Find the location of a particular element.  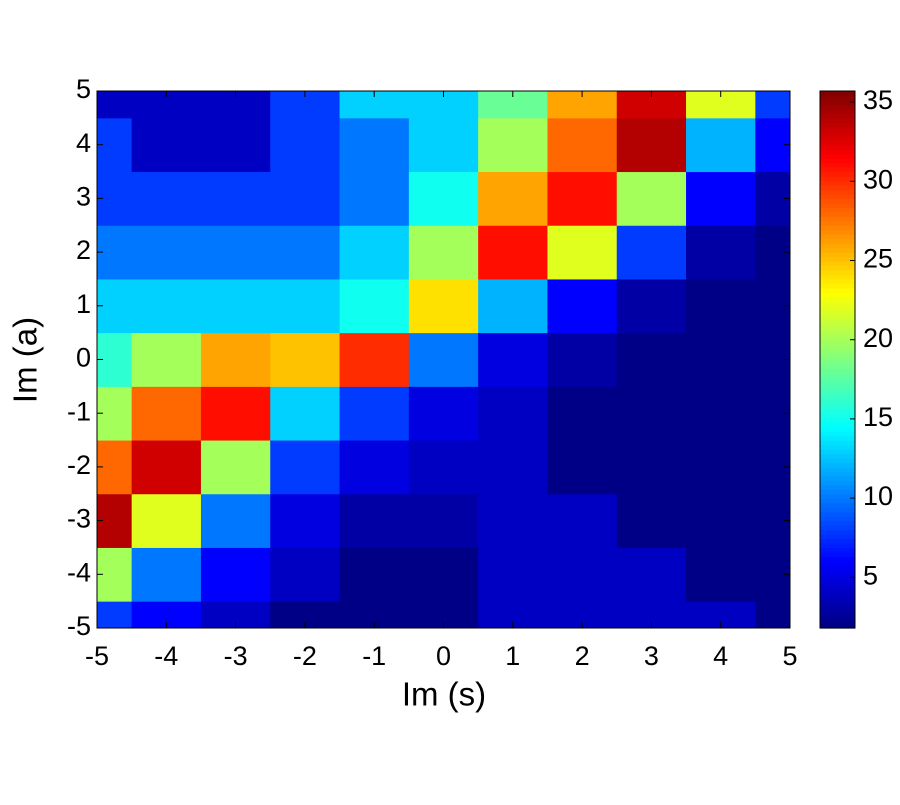

x-tick-label: 4 is located at coordinates (720, 656).